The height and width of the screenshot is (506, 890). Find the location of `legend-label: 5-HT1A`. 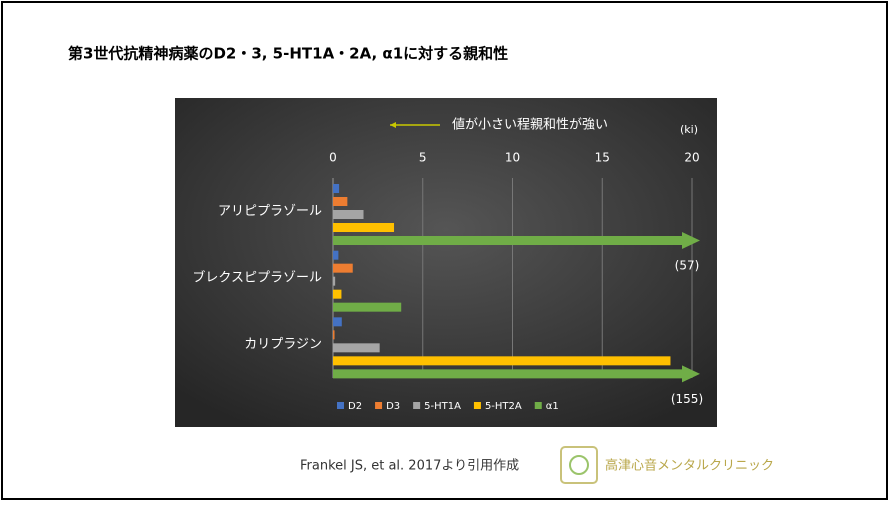

legend-label: 5-HT1A is located at coordinates (442, 406).